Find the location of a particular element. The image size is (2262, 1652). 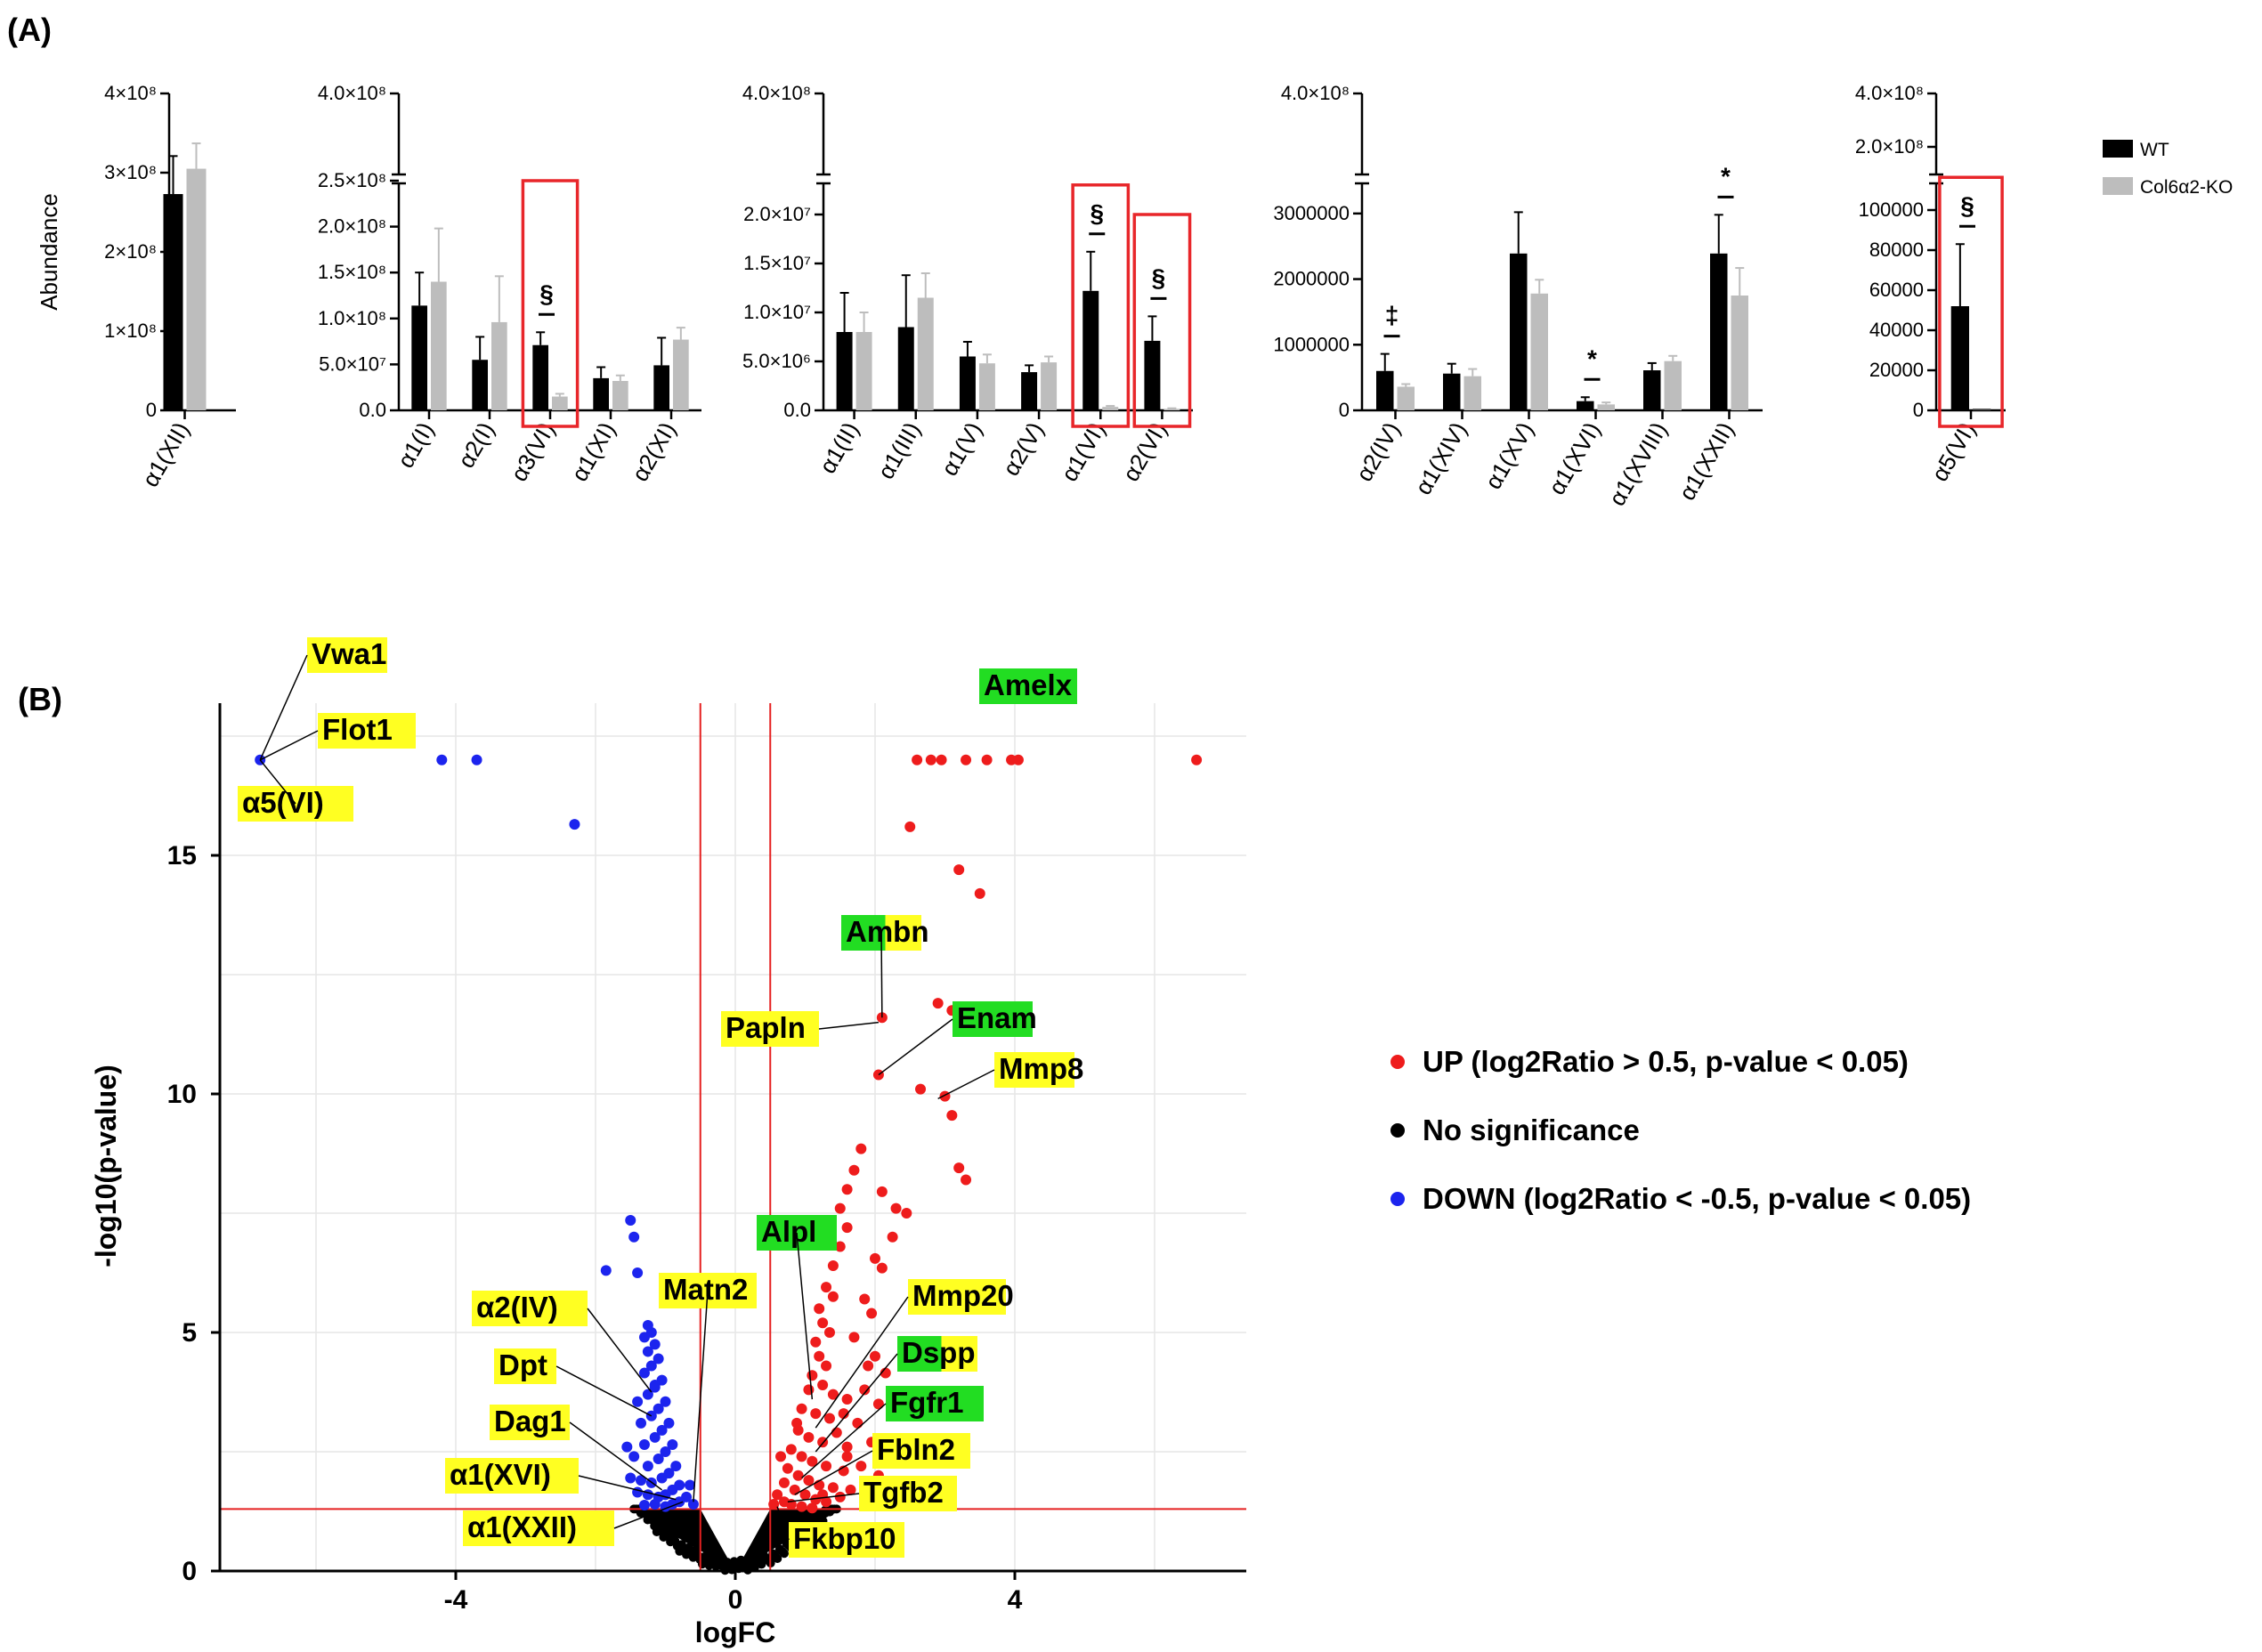

leader-line-2-iv is located at coordinates (620, 1350).